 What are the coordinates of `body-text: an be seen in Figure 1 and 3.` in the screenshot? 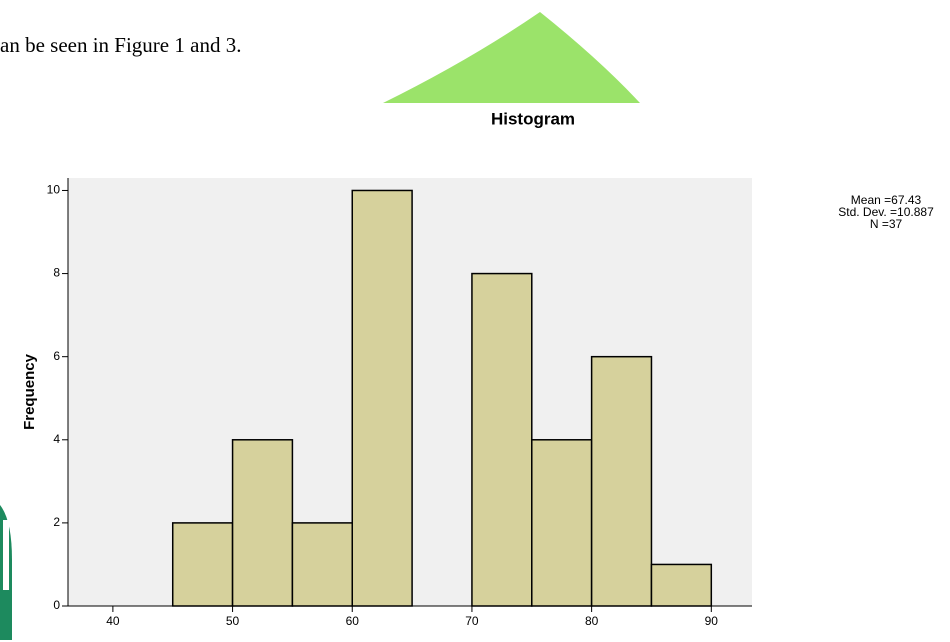 It's located at (120, 45).